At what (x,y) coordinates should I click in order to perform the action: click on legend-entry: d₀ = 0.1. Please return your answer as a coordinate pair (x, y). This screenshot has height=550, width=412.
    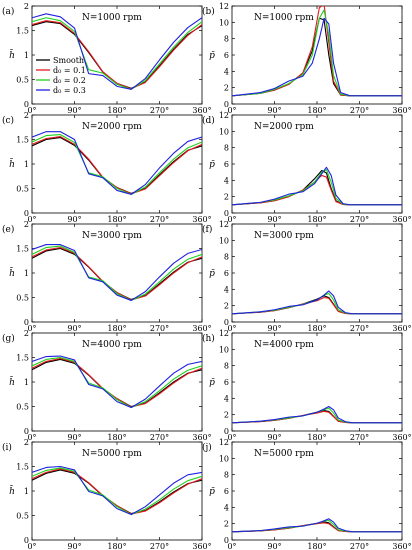
    Looking at the image, I should click on (69, 70).